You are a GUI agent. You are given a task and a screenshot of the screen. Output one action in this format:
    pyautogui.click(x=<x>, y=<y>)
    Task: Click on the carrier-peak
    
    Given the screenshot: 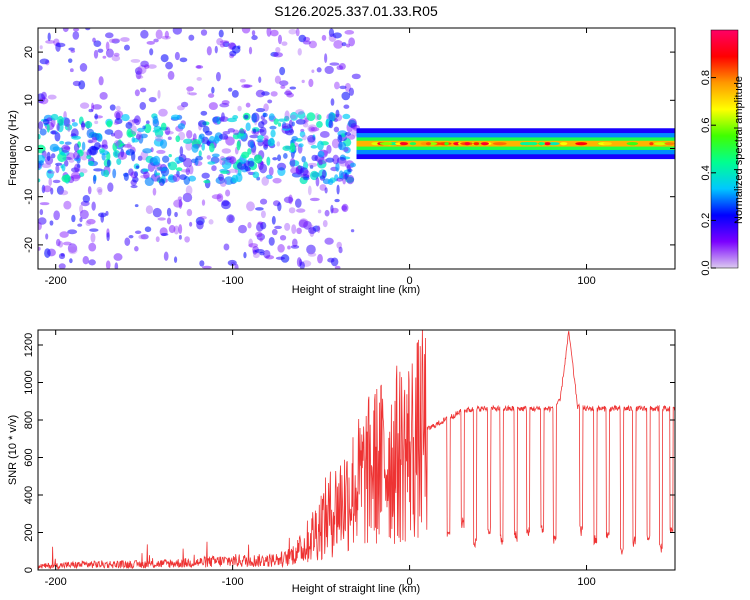 What is the action you would take?
    pyautogui.click(x=607, y=144)
    